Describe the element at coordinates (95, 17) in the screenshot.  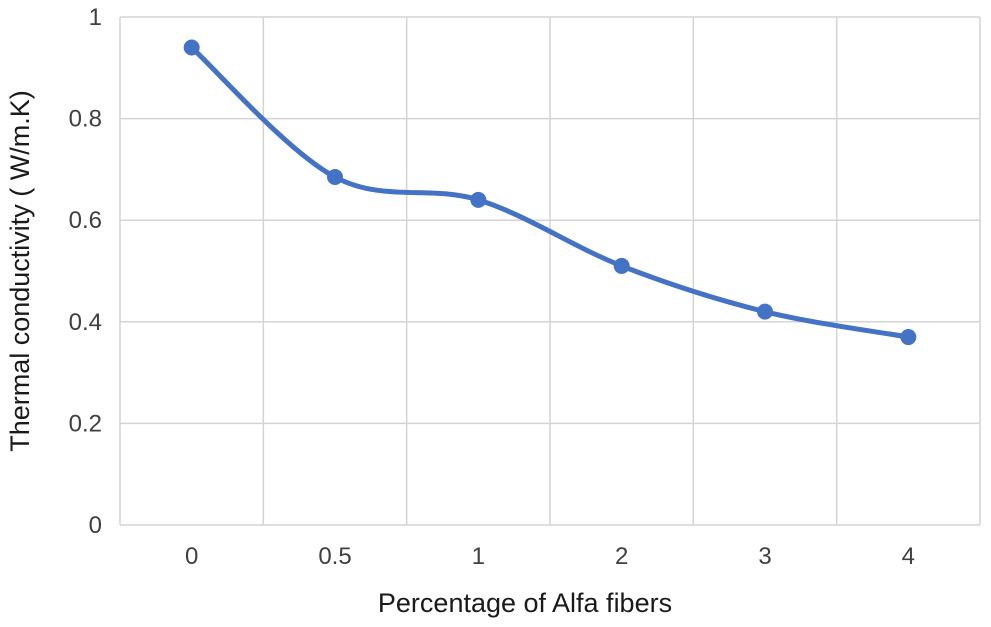
I see `y-tick-label: 1` at that location.